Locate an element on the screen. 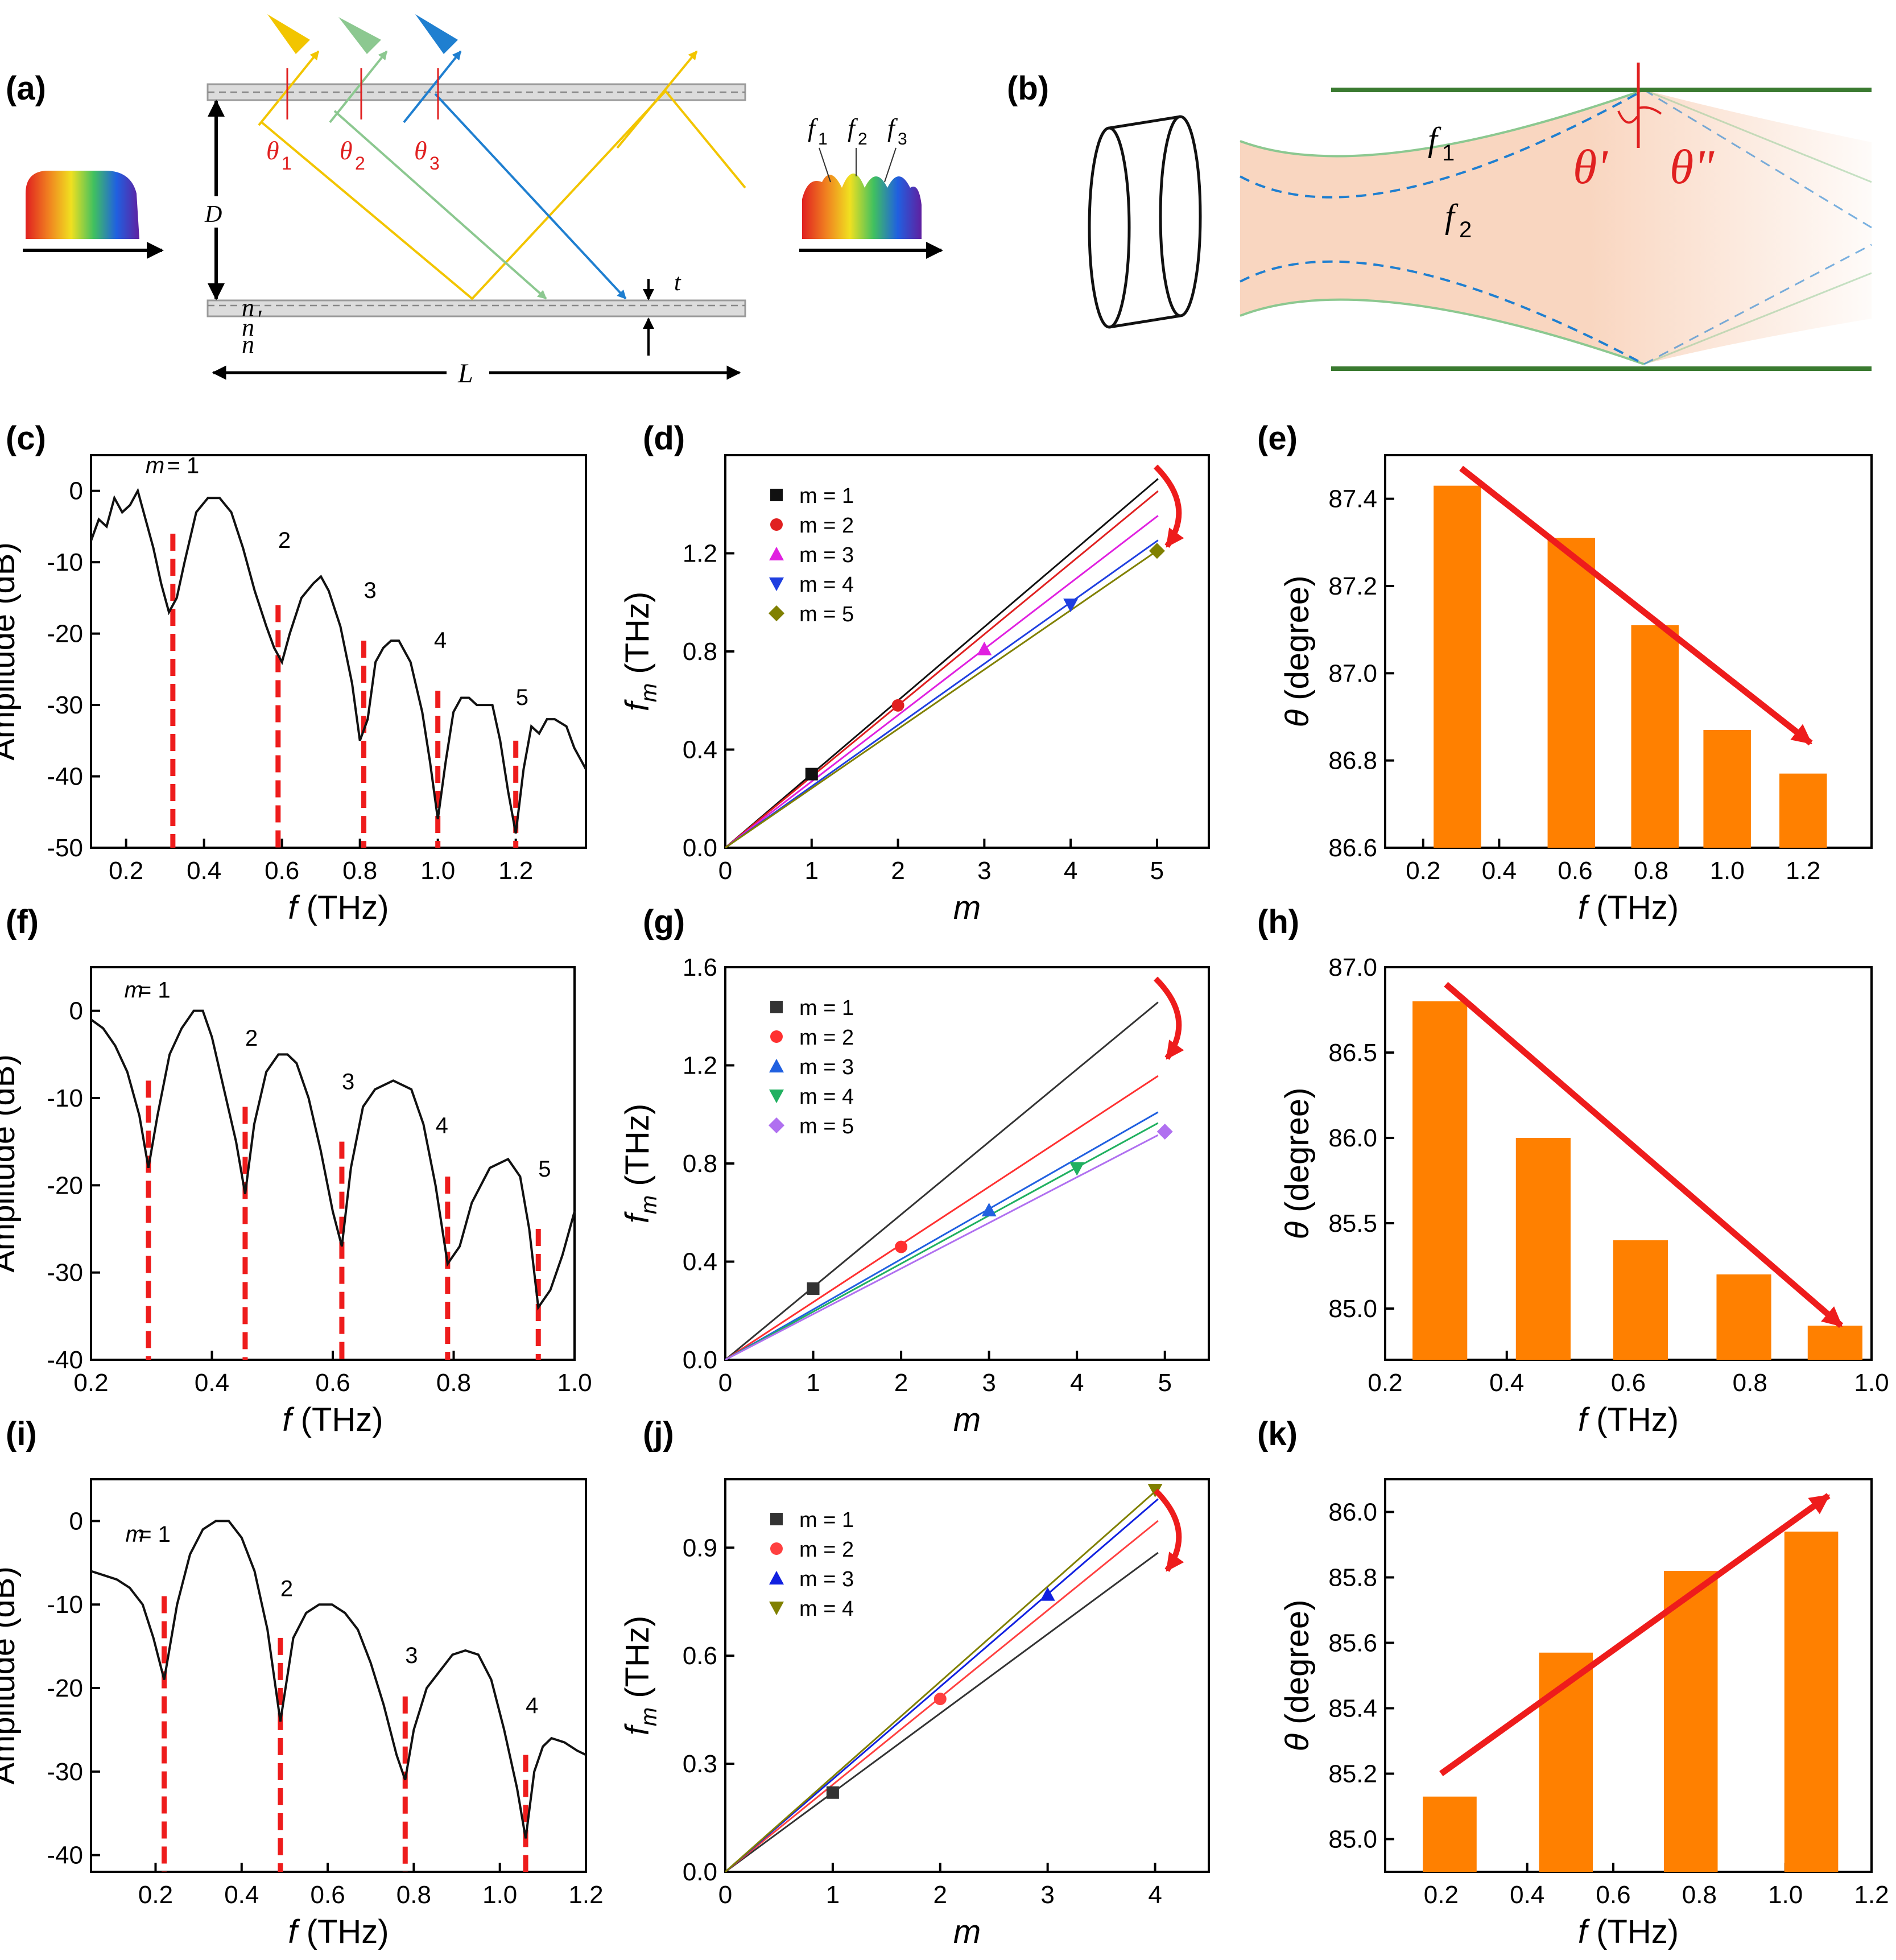 The width and height of the screenshot is (1896, 1960). y-tick-label: 87.0 is located at coordinates (1352, 673).